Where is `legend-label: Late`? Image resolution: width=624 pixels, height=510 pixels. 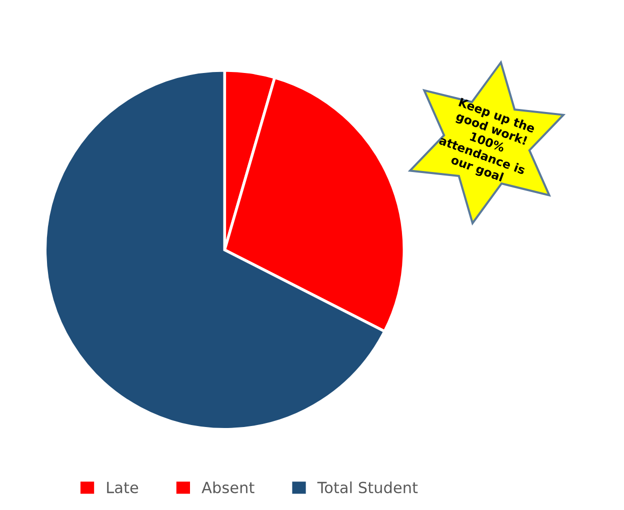
legend-label: Late is located at coordinates (122, 488).